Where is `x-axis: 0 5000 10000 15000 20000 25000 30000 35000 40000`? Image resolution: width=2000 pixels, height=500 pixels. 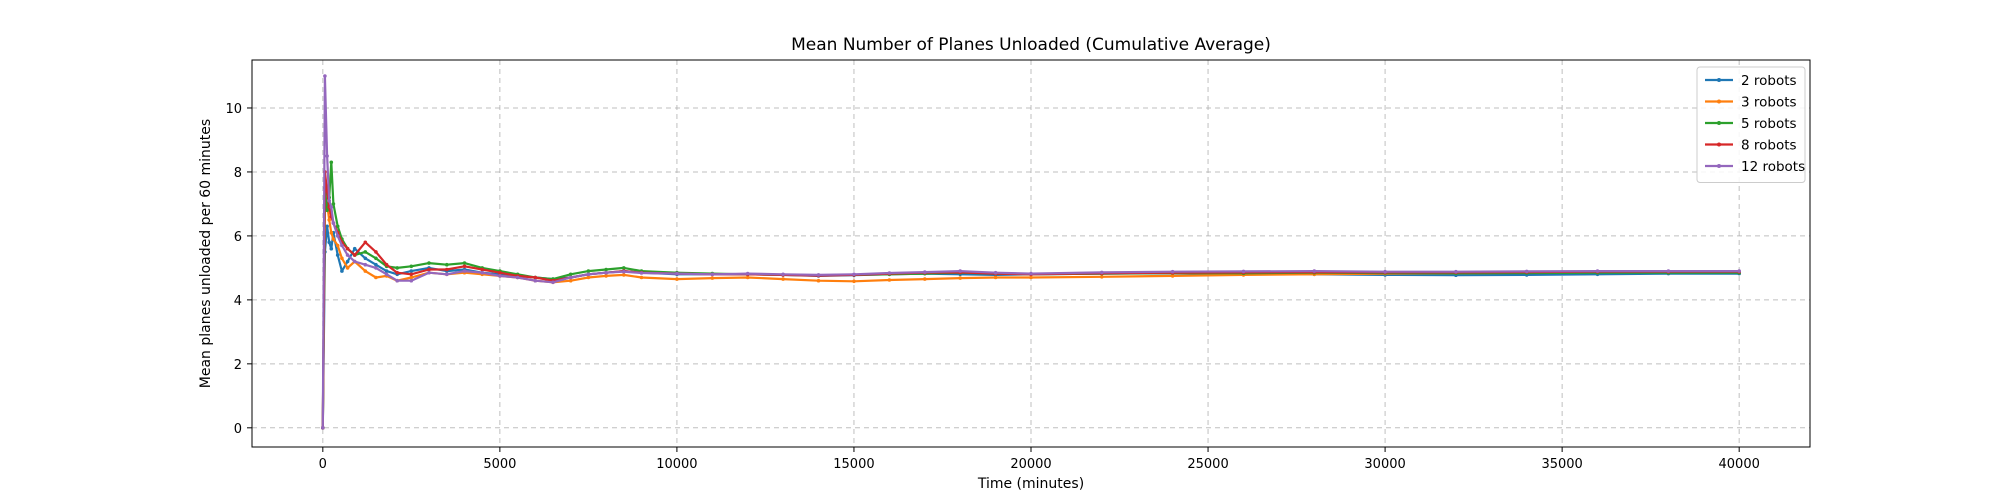
x-axis: 0 5000 10000 15000 20000 25000 30000 35000 40000 is located at coordinates (1039, 459).